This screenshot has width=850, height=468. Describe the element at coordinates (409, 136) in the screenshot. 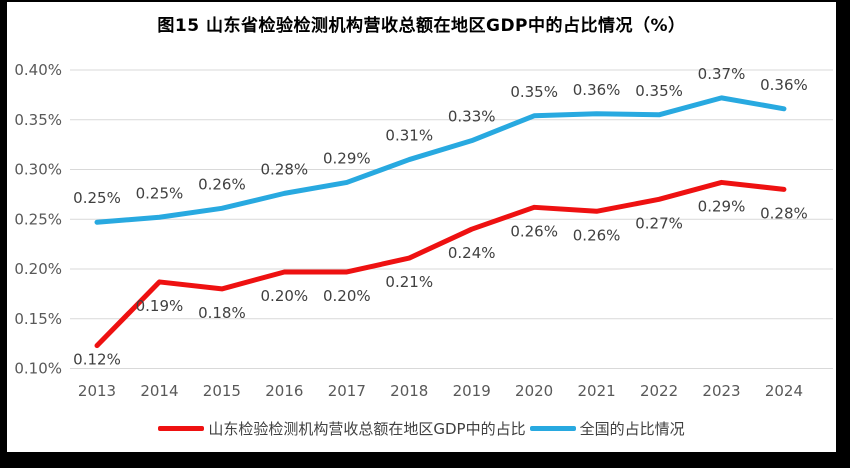

I see `data-label: 0.31%` at that location.